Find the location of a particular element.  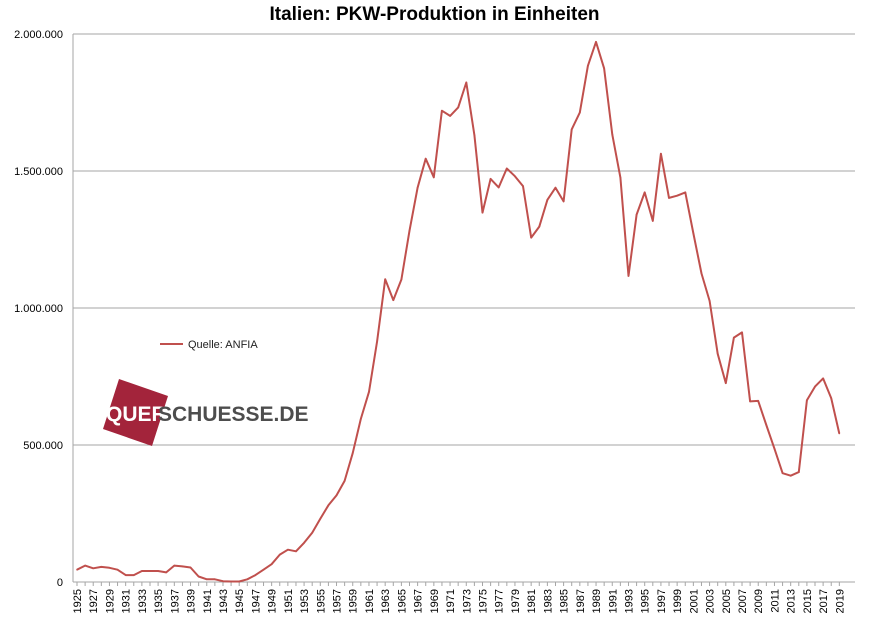

x-tick-label: 1989 is located at coordinates (597, 601).